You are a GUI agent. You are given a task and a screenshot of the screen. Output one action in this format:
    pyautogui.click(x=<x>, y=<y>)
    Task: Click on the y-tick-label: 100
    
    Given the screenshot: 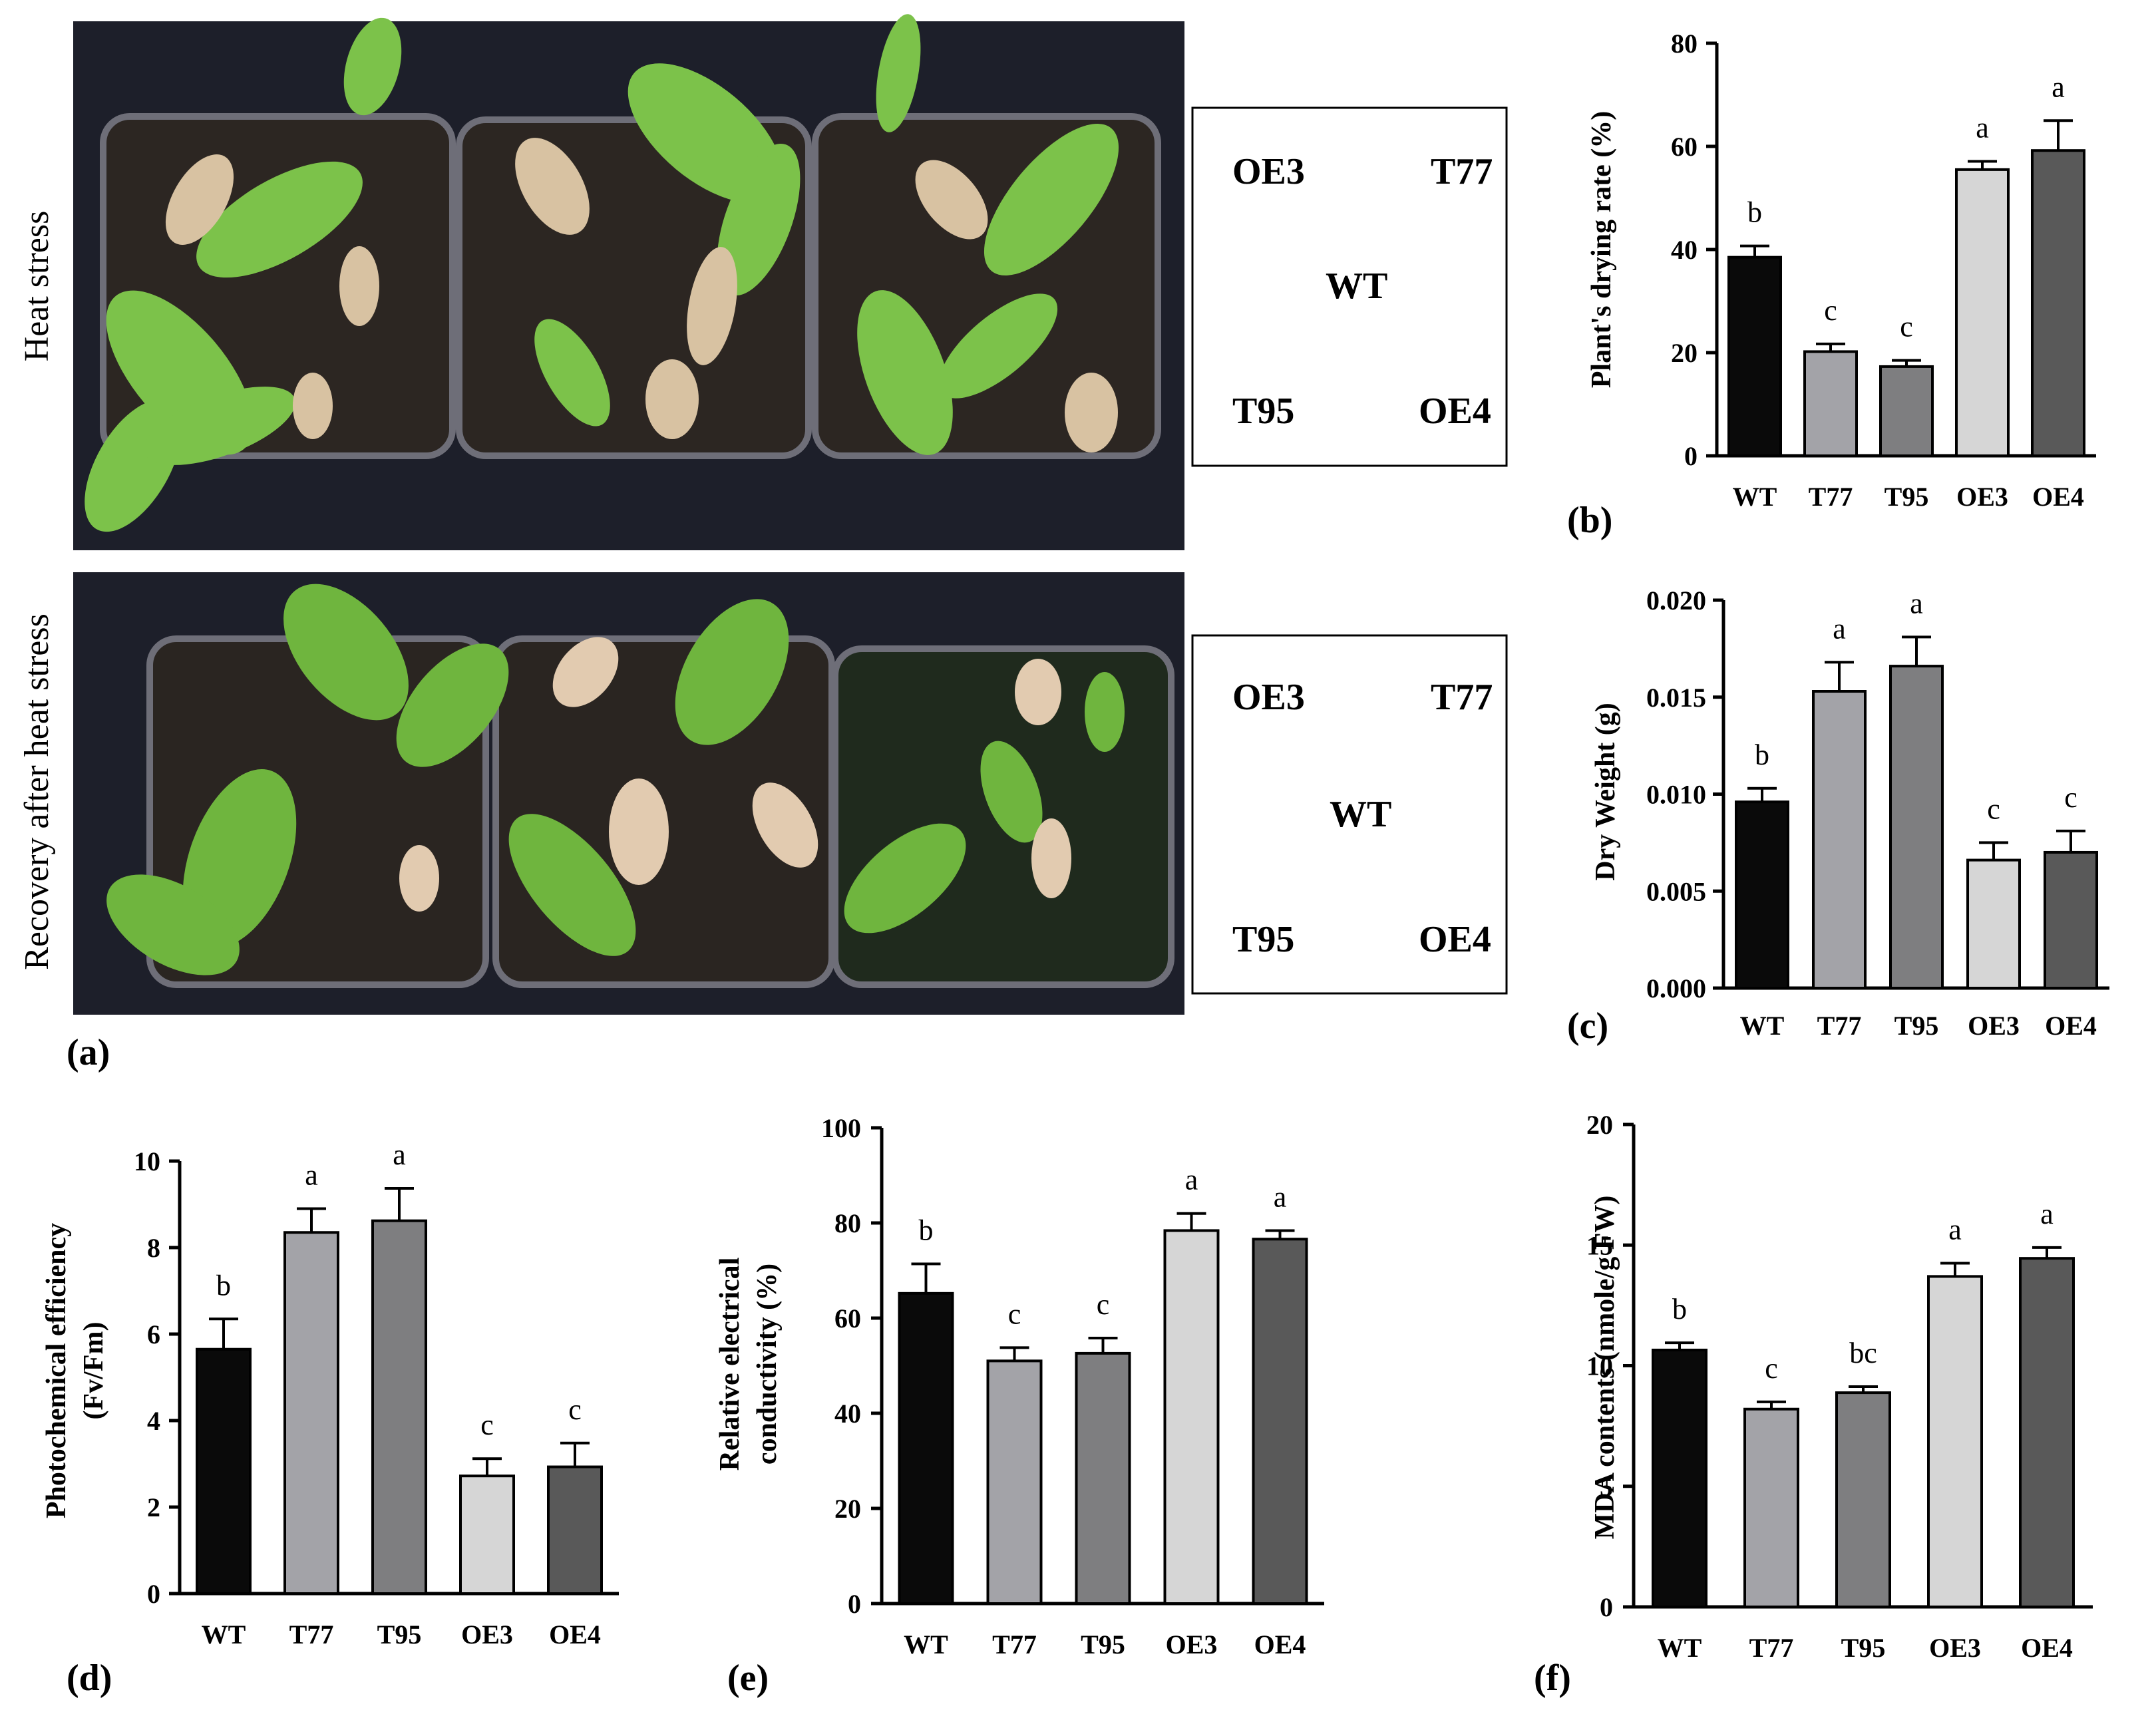 What is the action you would take?
    pyautogui.click(x=841, y=1128)
    